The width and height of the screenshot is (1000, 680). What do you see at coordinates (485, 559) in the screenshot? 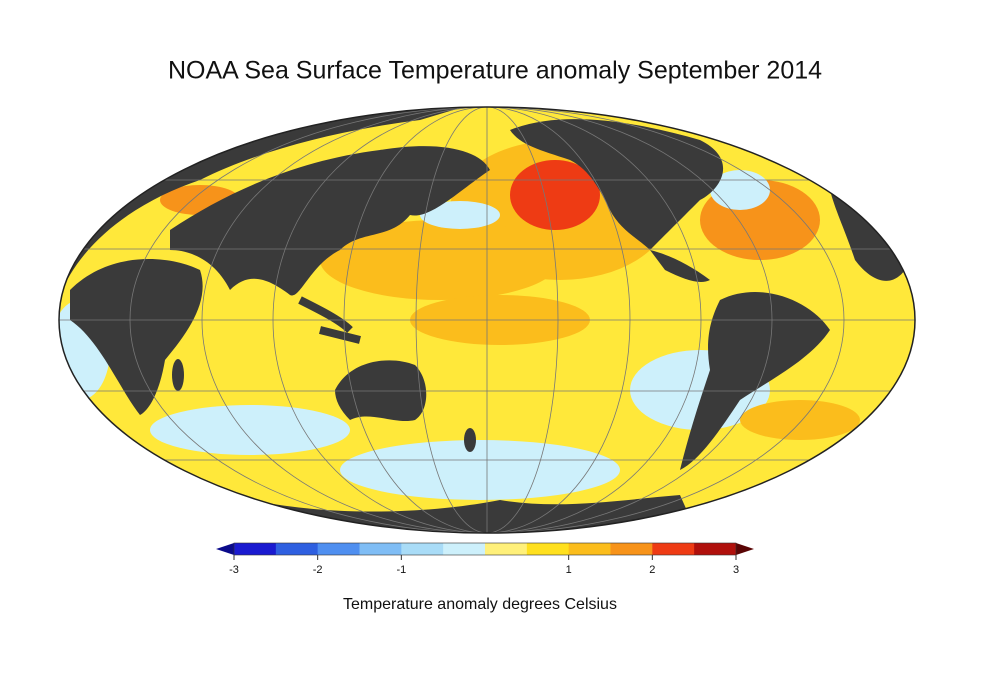
I see `colorbar: -3 -2 -1 1 2 3` at bounding box center [485, 559].